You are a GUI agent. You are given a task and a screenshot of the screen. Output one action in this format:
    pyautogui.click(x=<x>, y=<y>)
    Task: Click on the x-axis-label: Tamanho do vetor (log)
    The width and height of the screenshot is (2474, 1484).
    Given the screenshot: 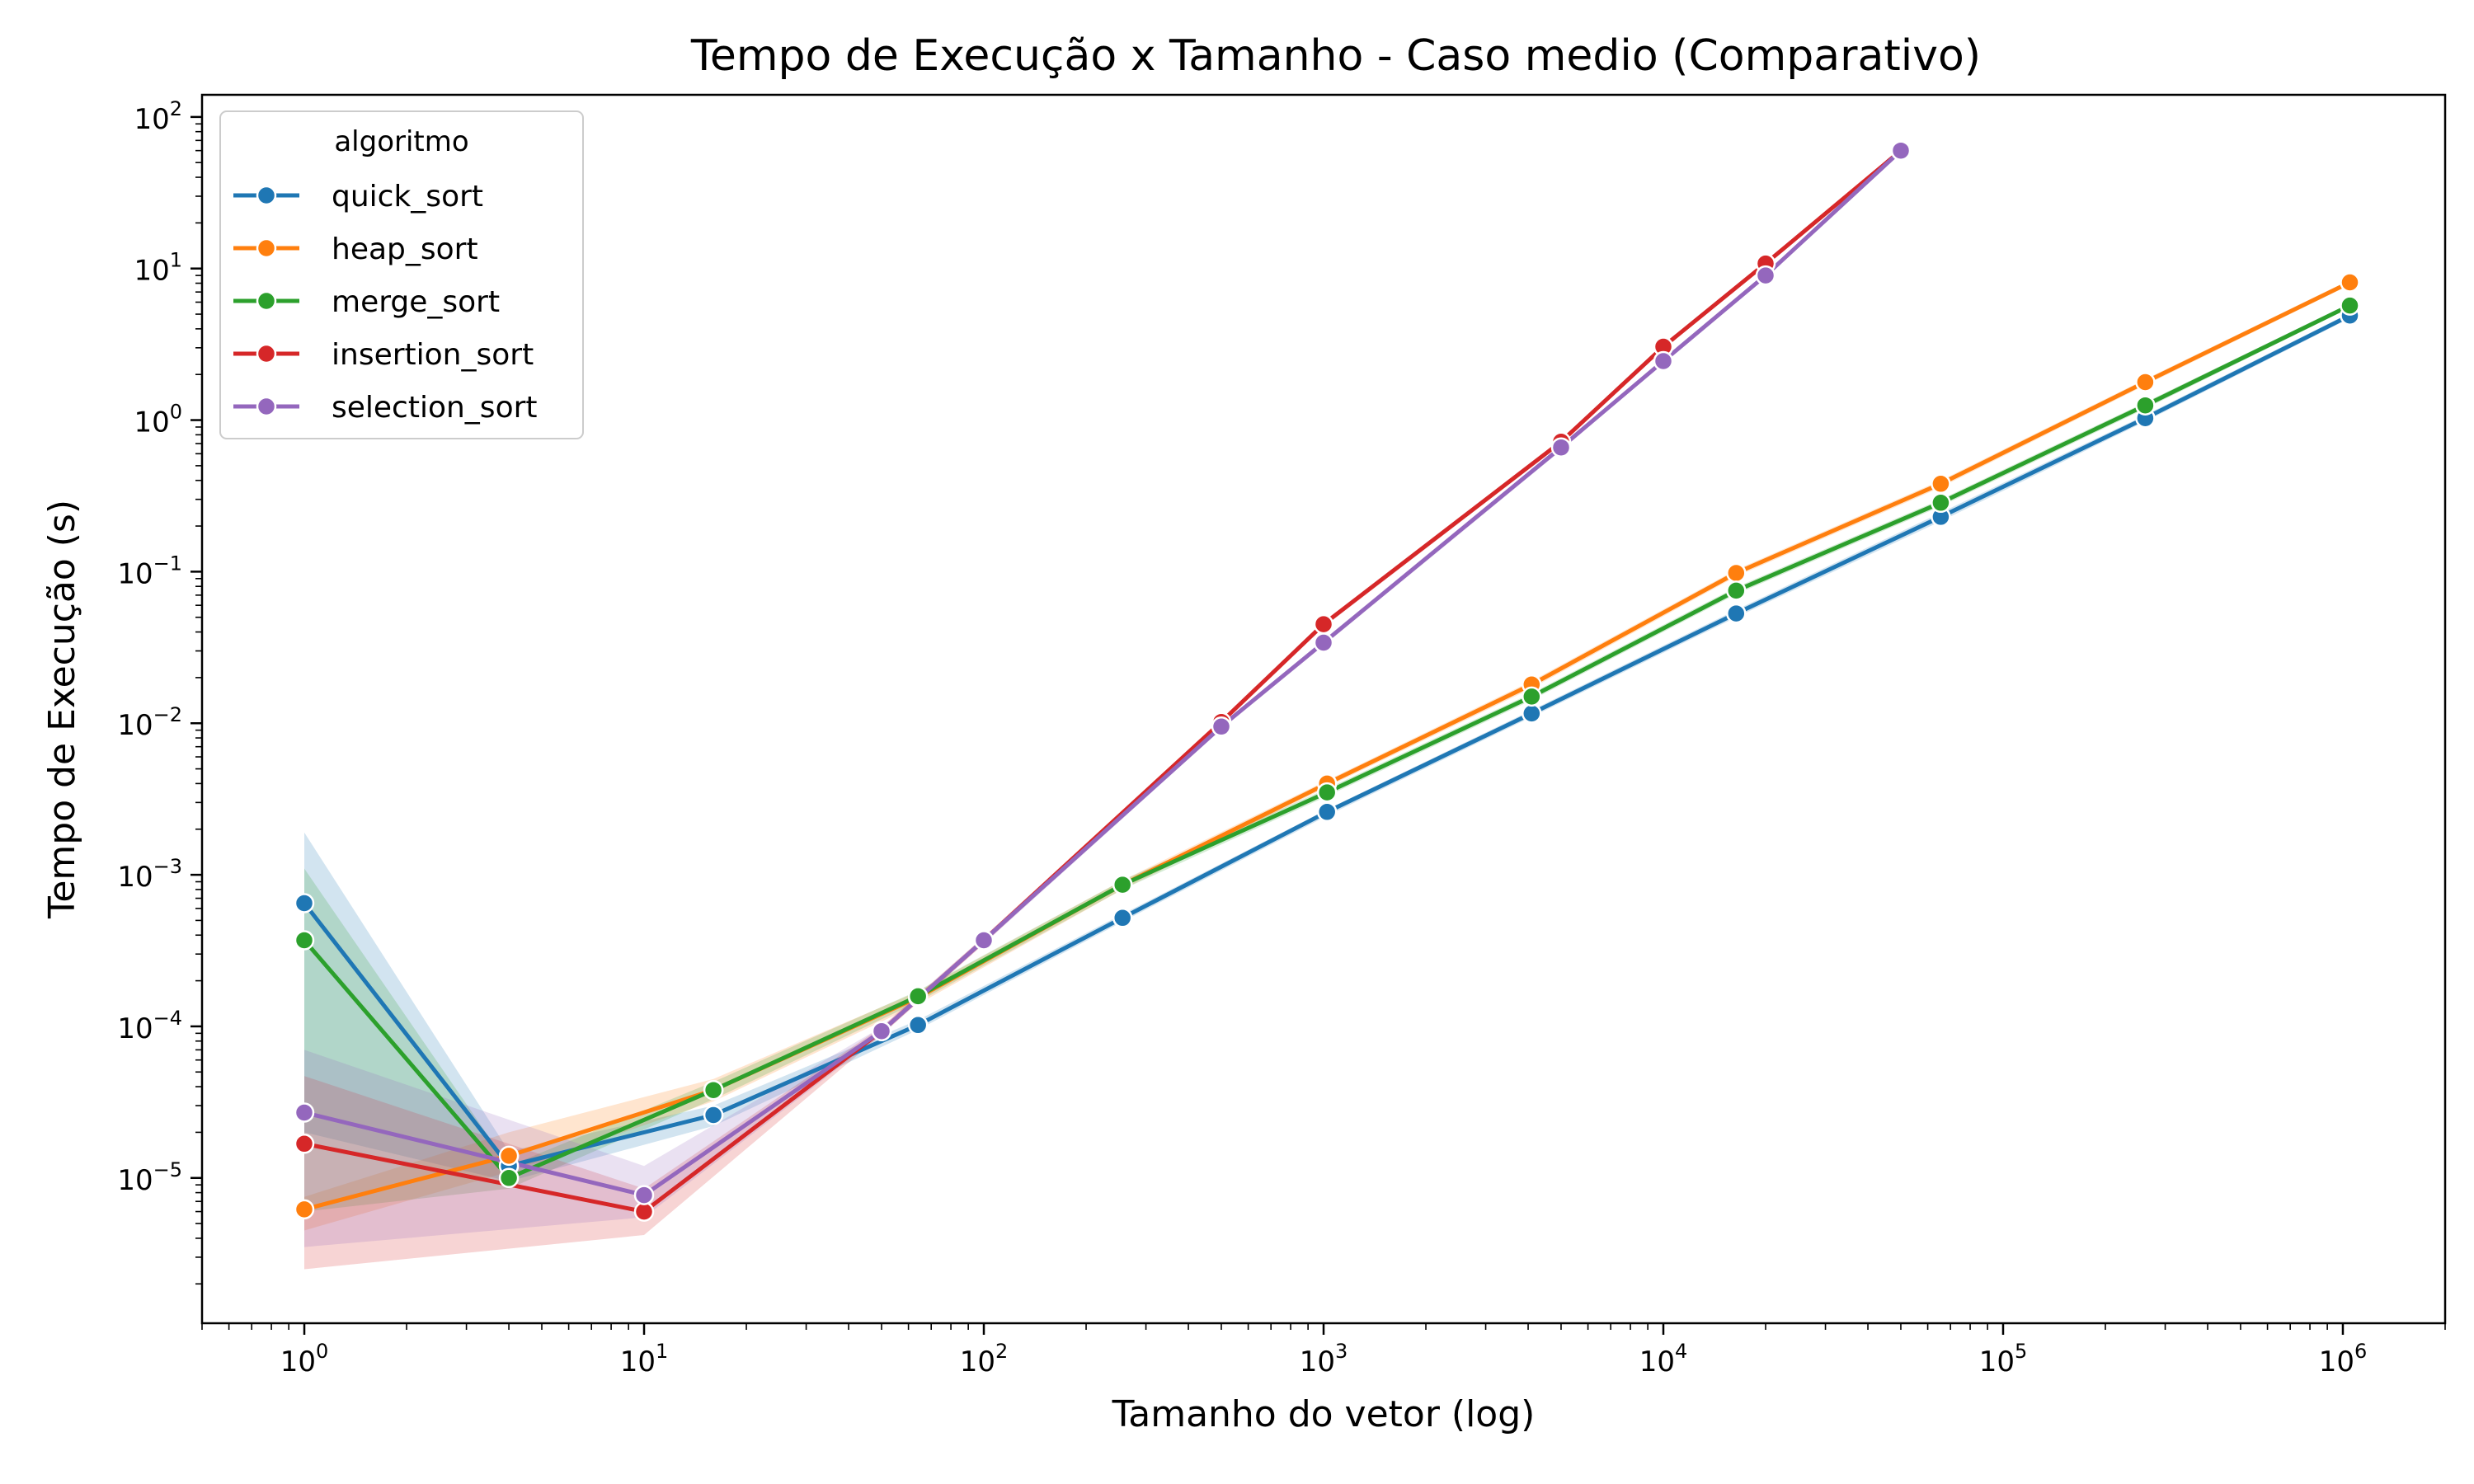 What is the action you would take?
    pyautogui.click(x=1324, y=1414)
    